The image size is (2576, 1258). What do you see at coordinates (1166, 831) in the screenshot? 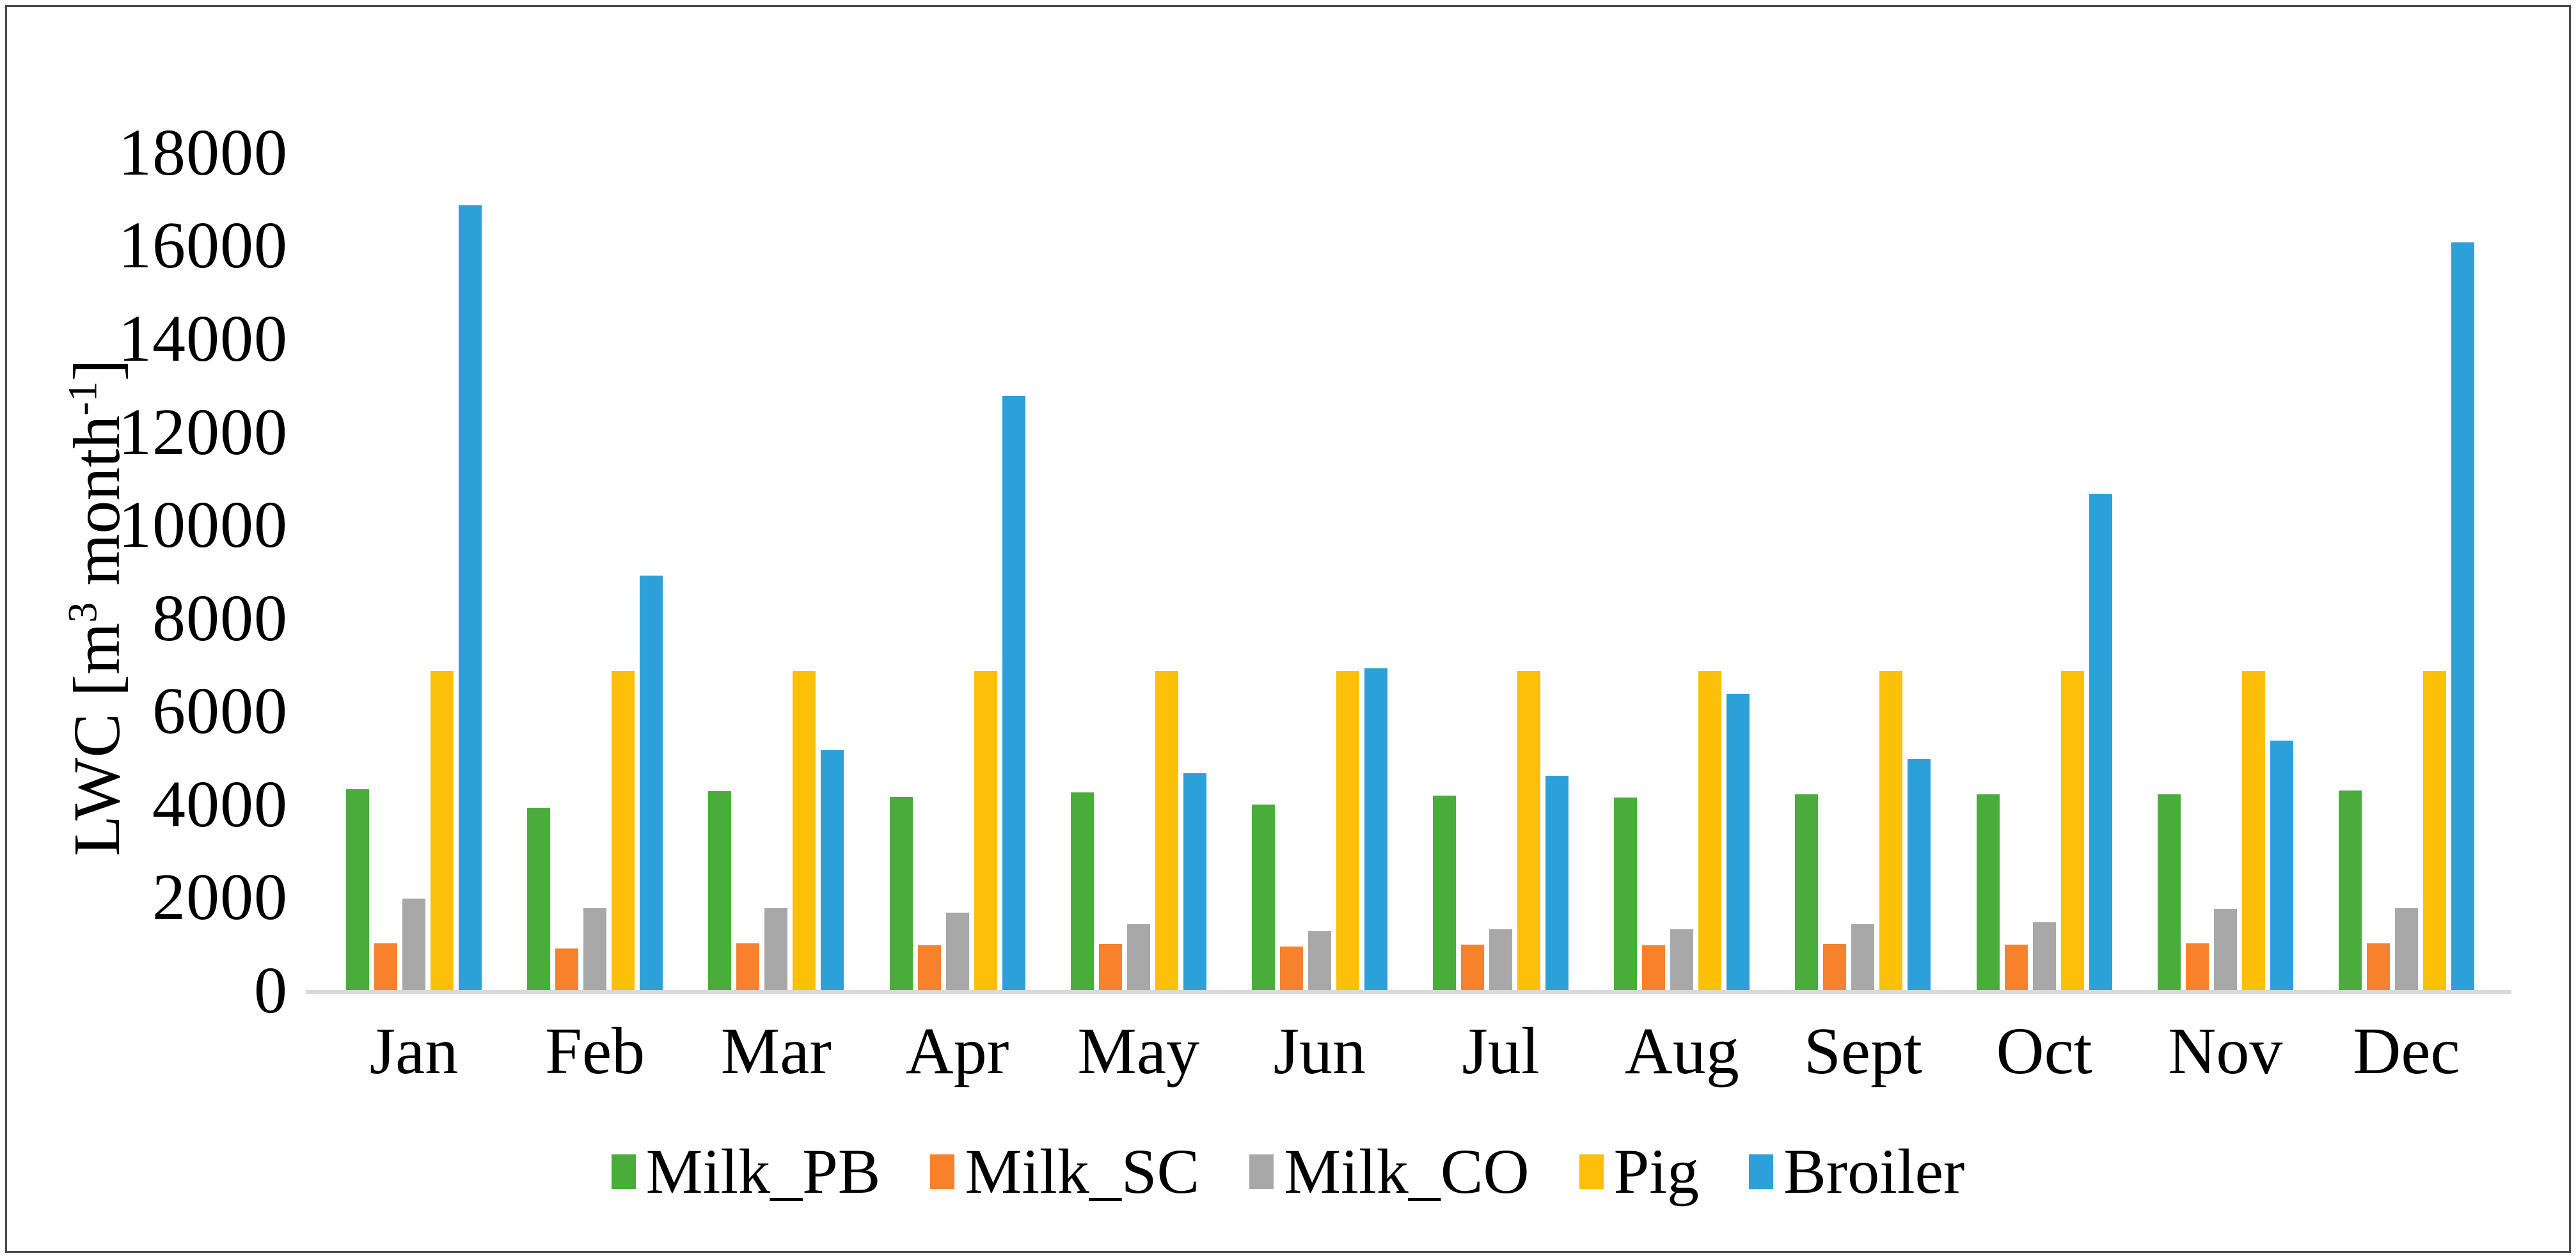
I see `bar-pig-may` at bounding box center [1166, 831].